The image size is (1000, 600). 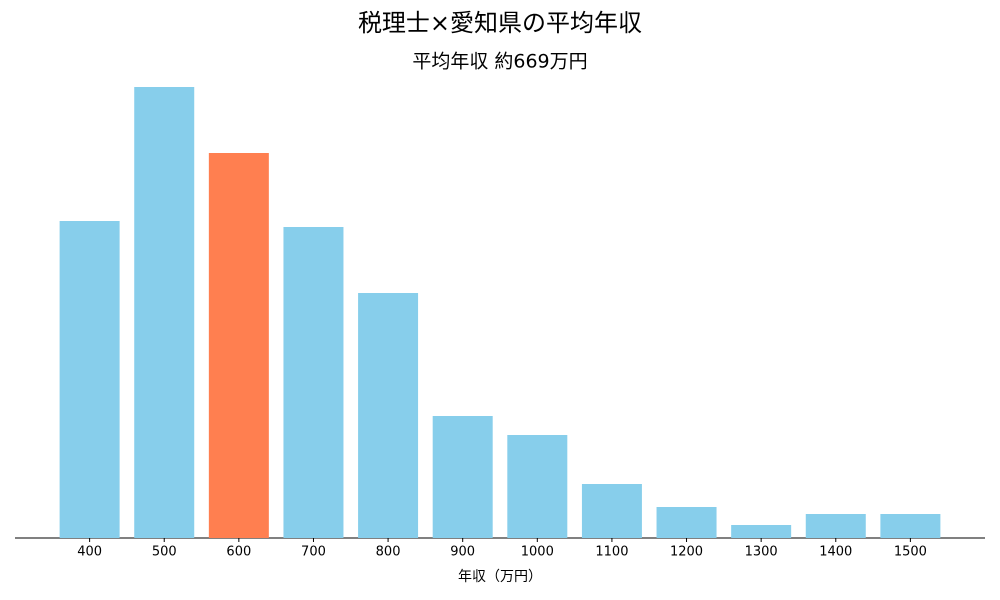 I want to click on x-tick-label: 400, so click(x=89, y=552).